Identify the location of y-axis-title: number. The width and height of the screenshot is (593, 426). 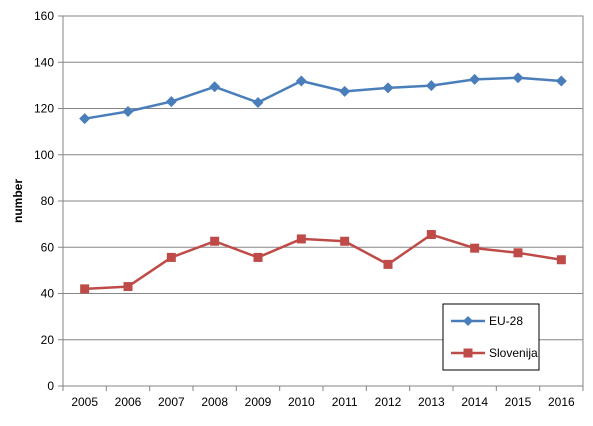
(18, 201).